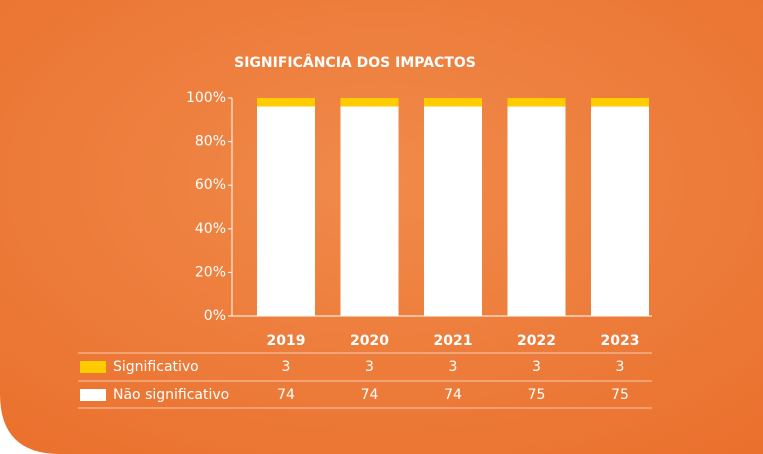  I want to click on y-tick-label: 80%, so click(210, 142).